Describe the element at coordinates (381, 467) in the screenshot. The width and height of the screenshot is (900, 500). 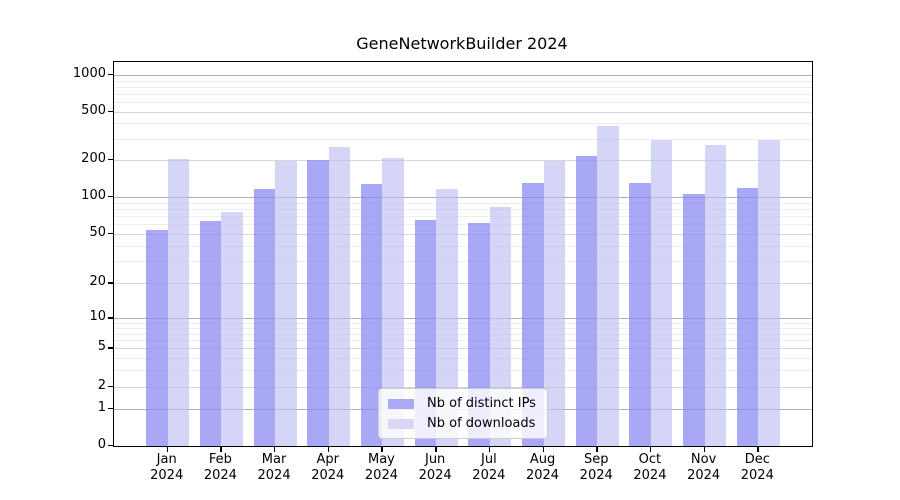
I see `x-tick-label: May 2024` at that location.